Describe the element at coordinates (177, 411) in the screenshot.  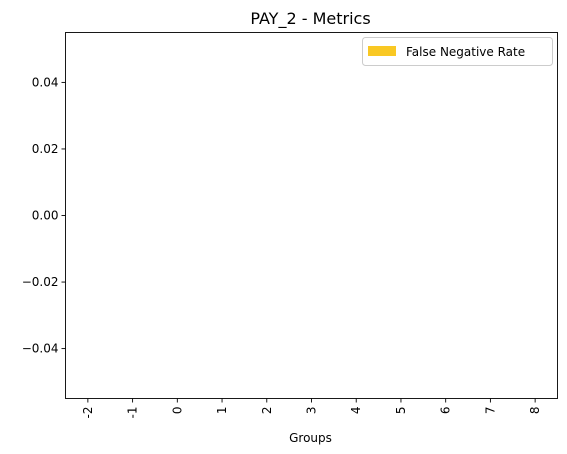
I see `x-tick-label: 0` at that location.